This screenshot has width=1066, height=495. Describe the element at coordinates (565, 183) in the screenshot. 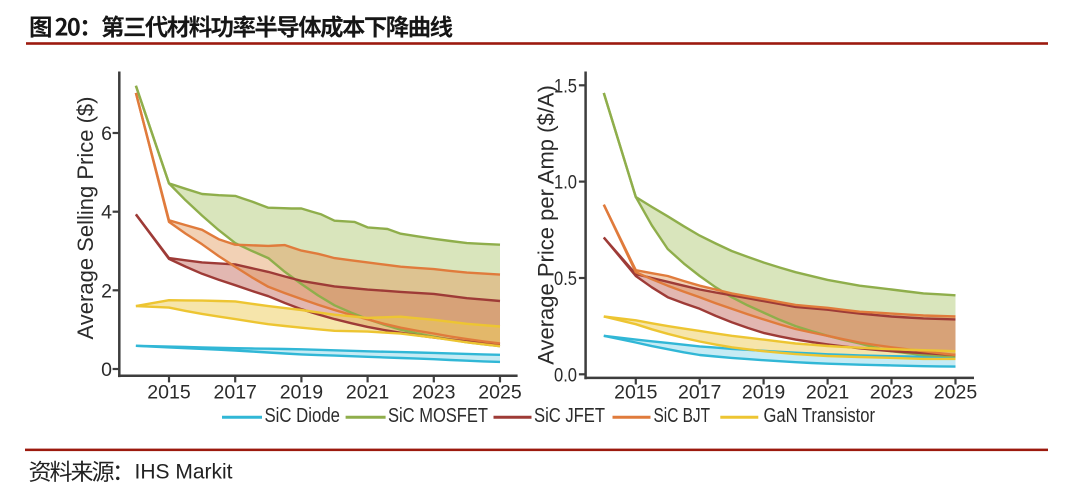

I see `svg-text: 1.0` at that location.